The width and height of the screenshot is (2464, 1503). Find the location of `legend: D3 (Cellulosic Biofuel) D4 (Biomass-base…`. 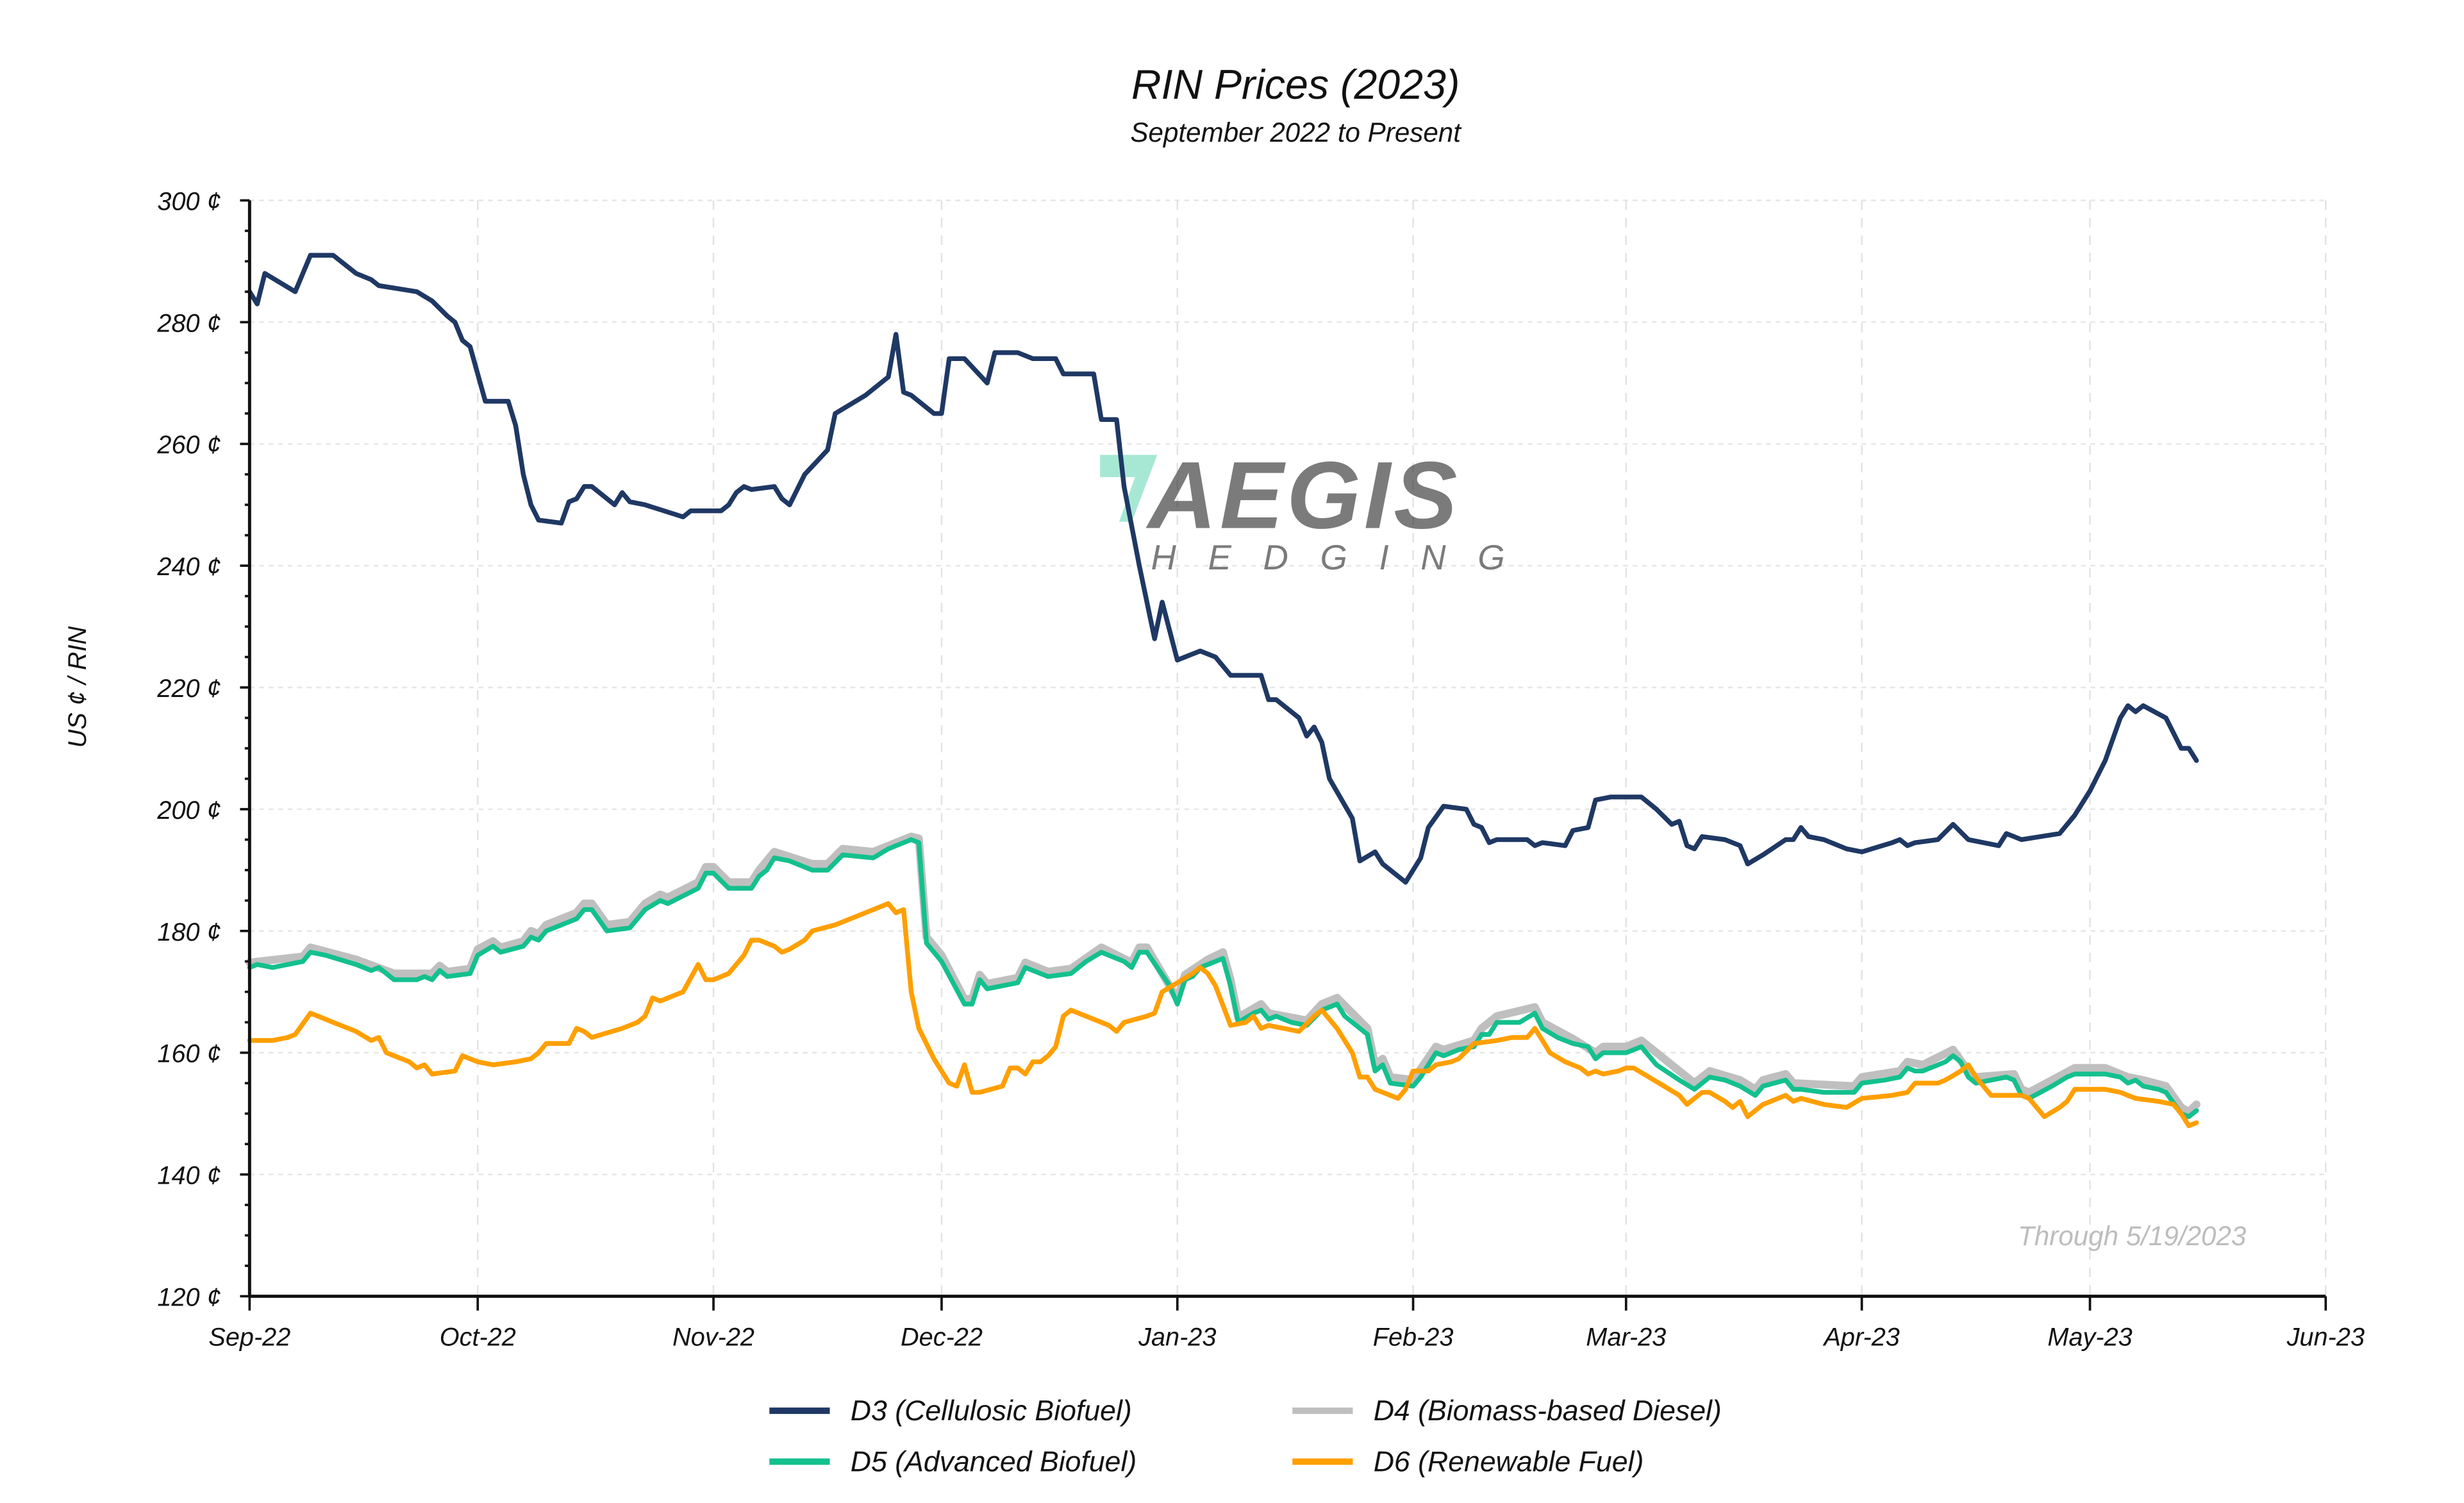

legend: D3 (Cellulosic Biofuel) D4 (Biomass-base… is located at coordinates (1246, 1436).